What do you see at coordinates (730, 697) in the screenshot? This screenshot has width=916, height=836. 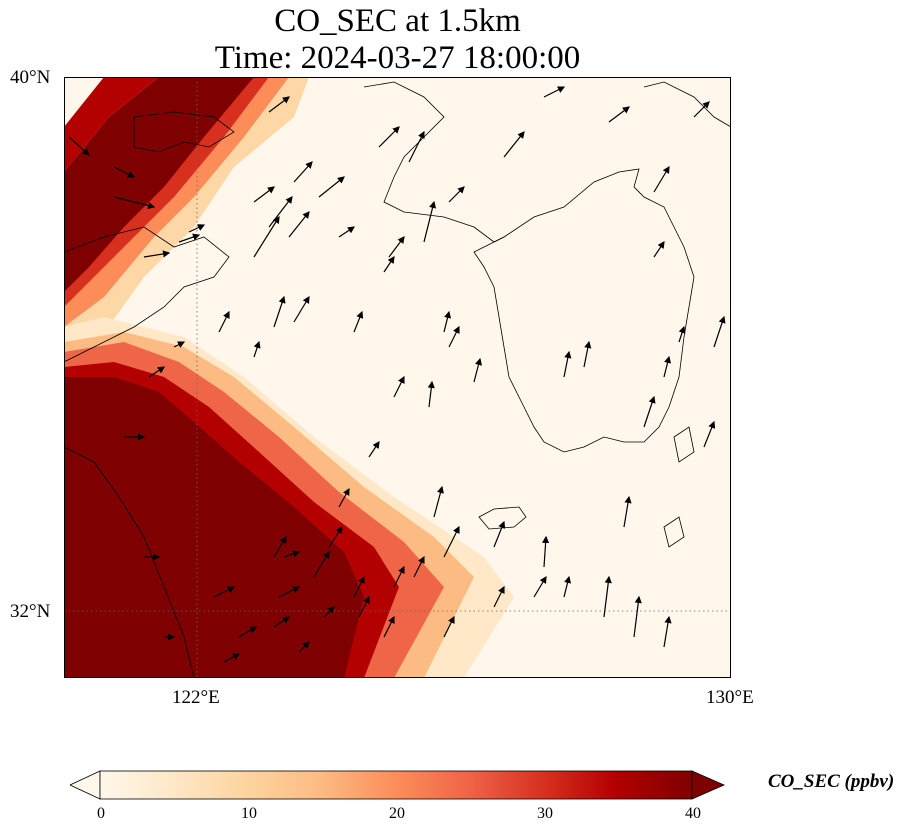 I see `lon-tick-130: 130°E` at bounding box center [730, 697].